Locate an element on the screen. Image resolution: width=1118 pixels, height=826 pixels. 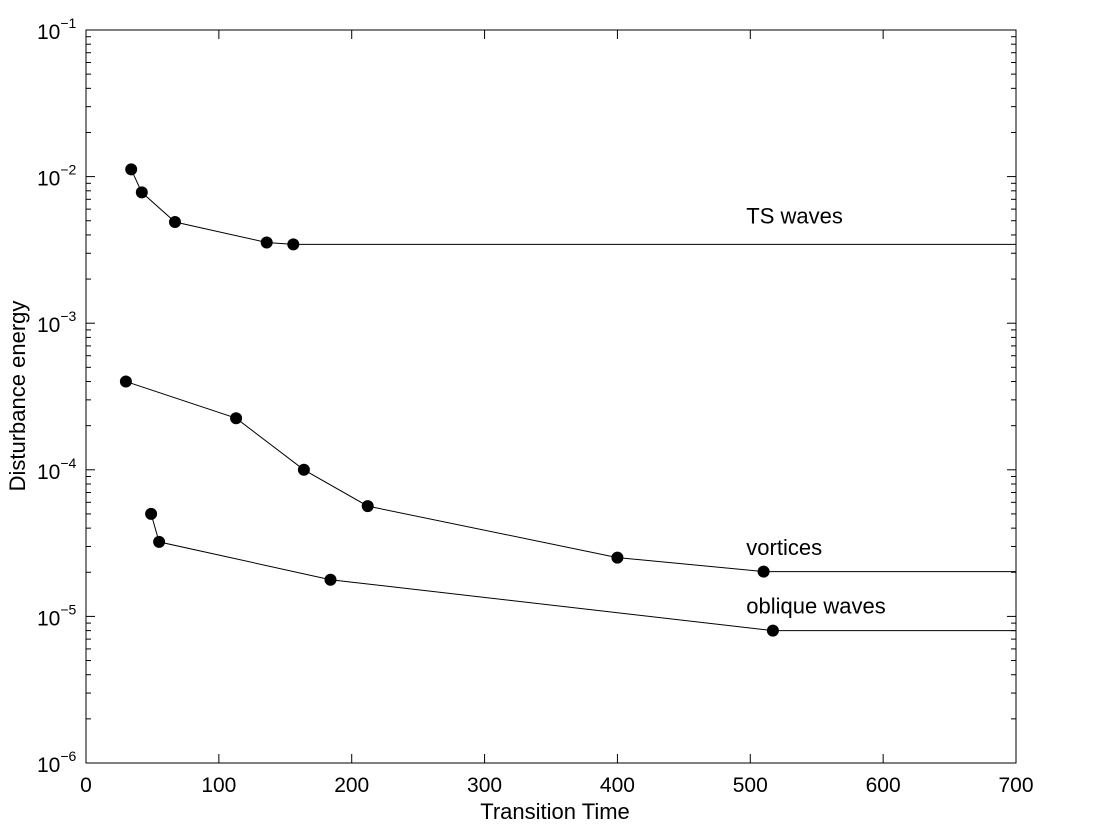
y-tick-label: 10⁻⁶ is located at coordinates (57, 762).